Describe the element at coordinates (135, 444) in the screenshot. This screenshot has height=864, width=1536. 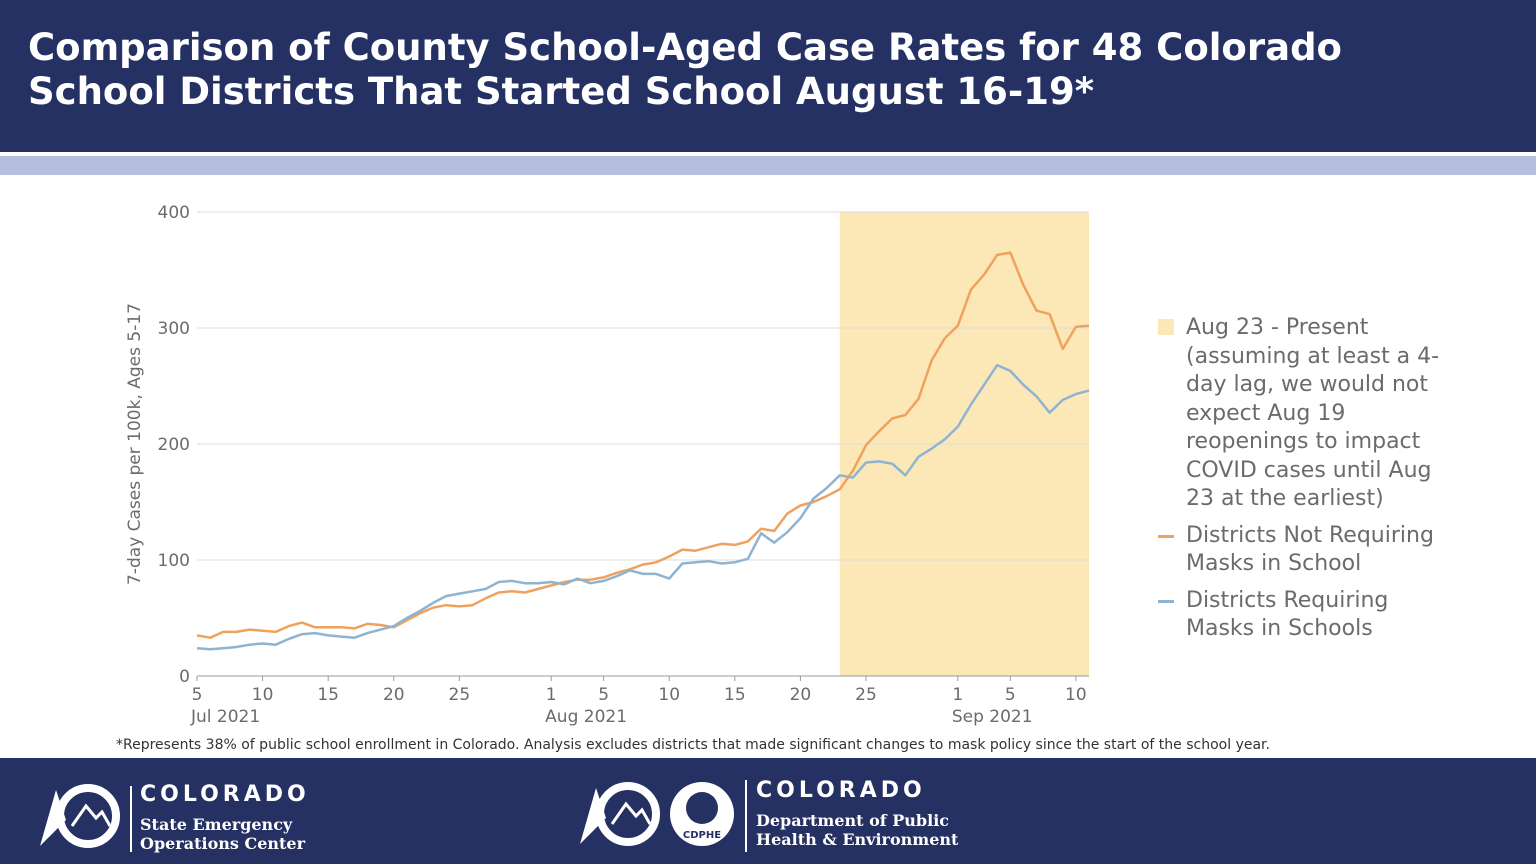
I see `y-axis-label: 7-day Cases per 100k, Ages 5-17` at that location.